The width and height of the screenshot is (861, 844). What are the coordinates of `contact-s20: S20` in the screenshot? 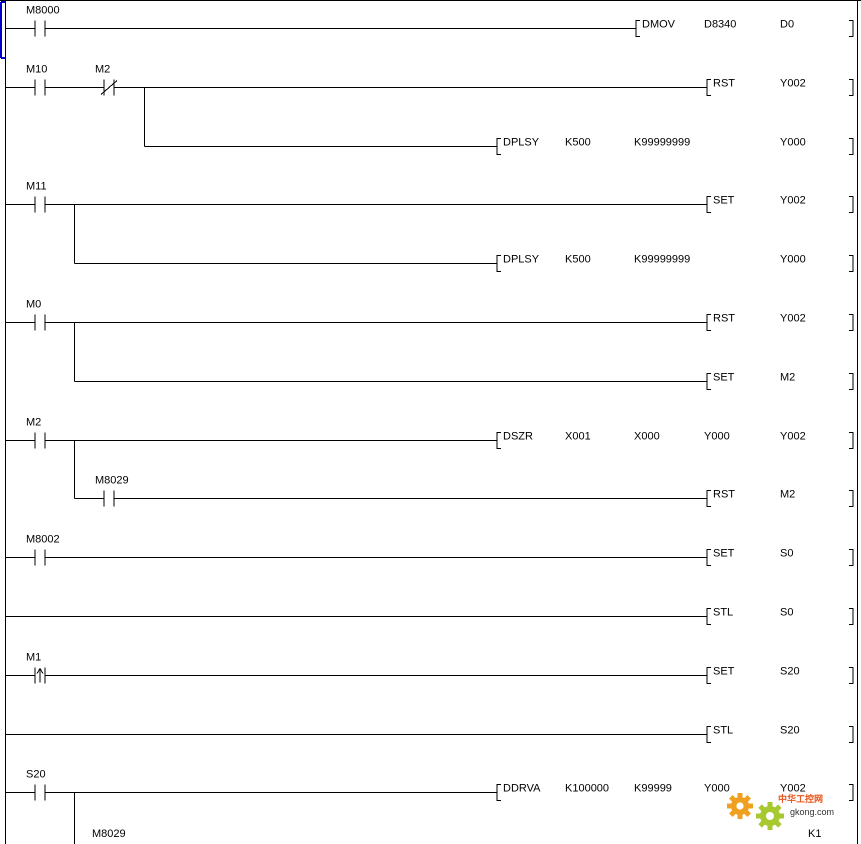 It's located at (36, 785).